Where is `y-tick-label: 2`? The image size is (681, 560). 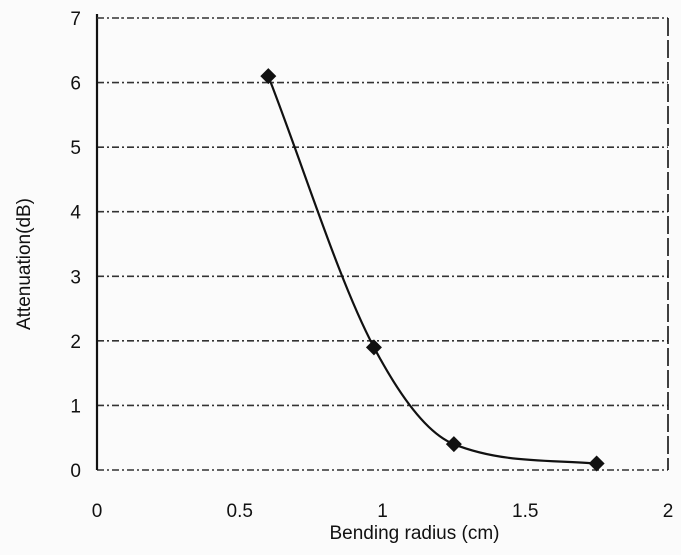 y-tick-label: 2 is located at coordinates (75, 342).